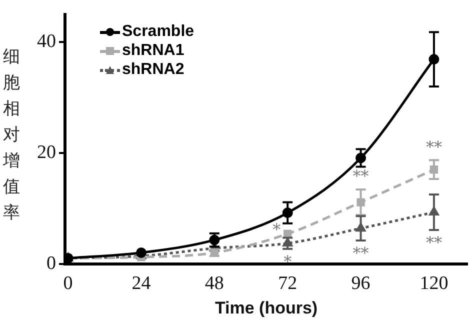 The height and width of the screenshot is (323, 474). I want to click on x-tick-label: 96, so click(360, 283).